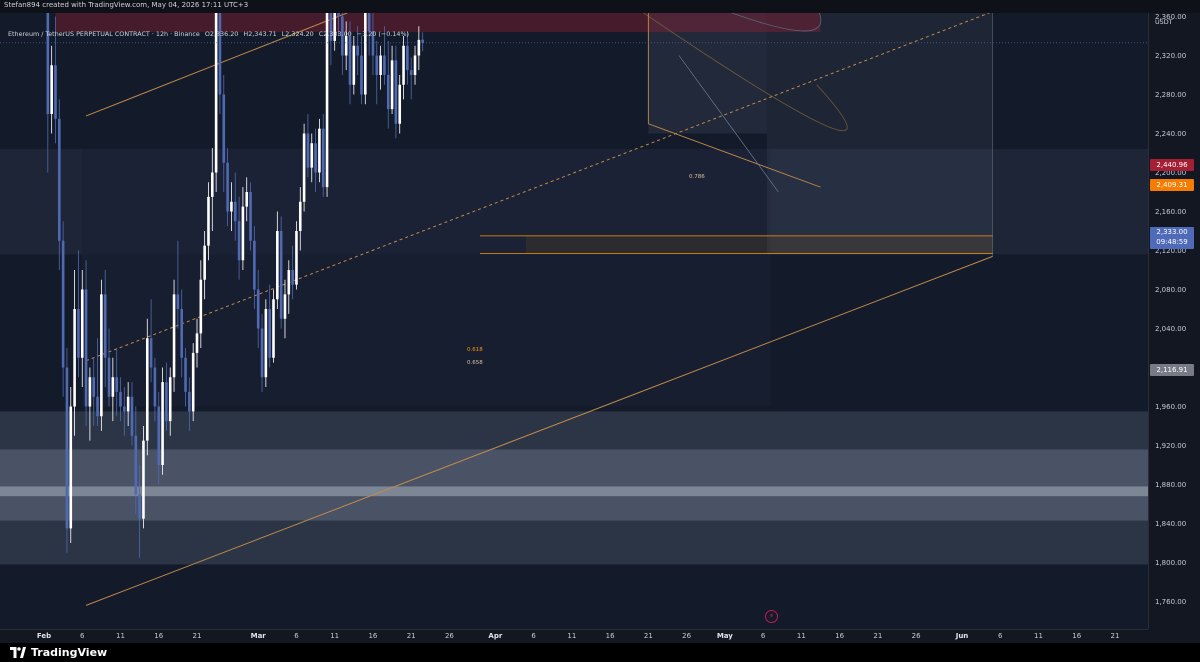 The height and width of the screenshot is (662, 1200). What do you see at coordinates (771, 616) in the screenshot?
I see `flash-icon: ⚡` at bounding box center [771, 616].